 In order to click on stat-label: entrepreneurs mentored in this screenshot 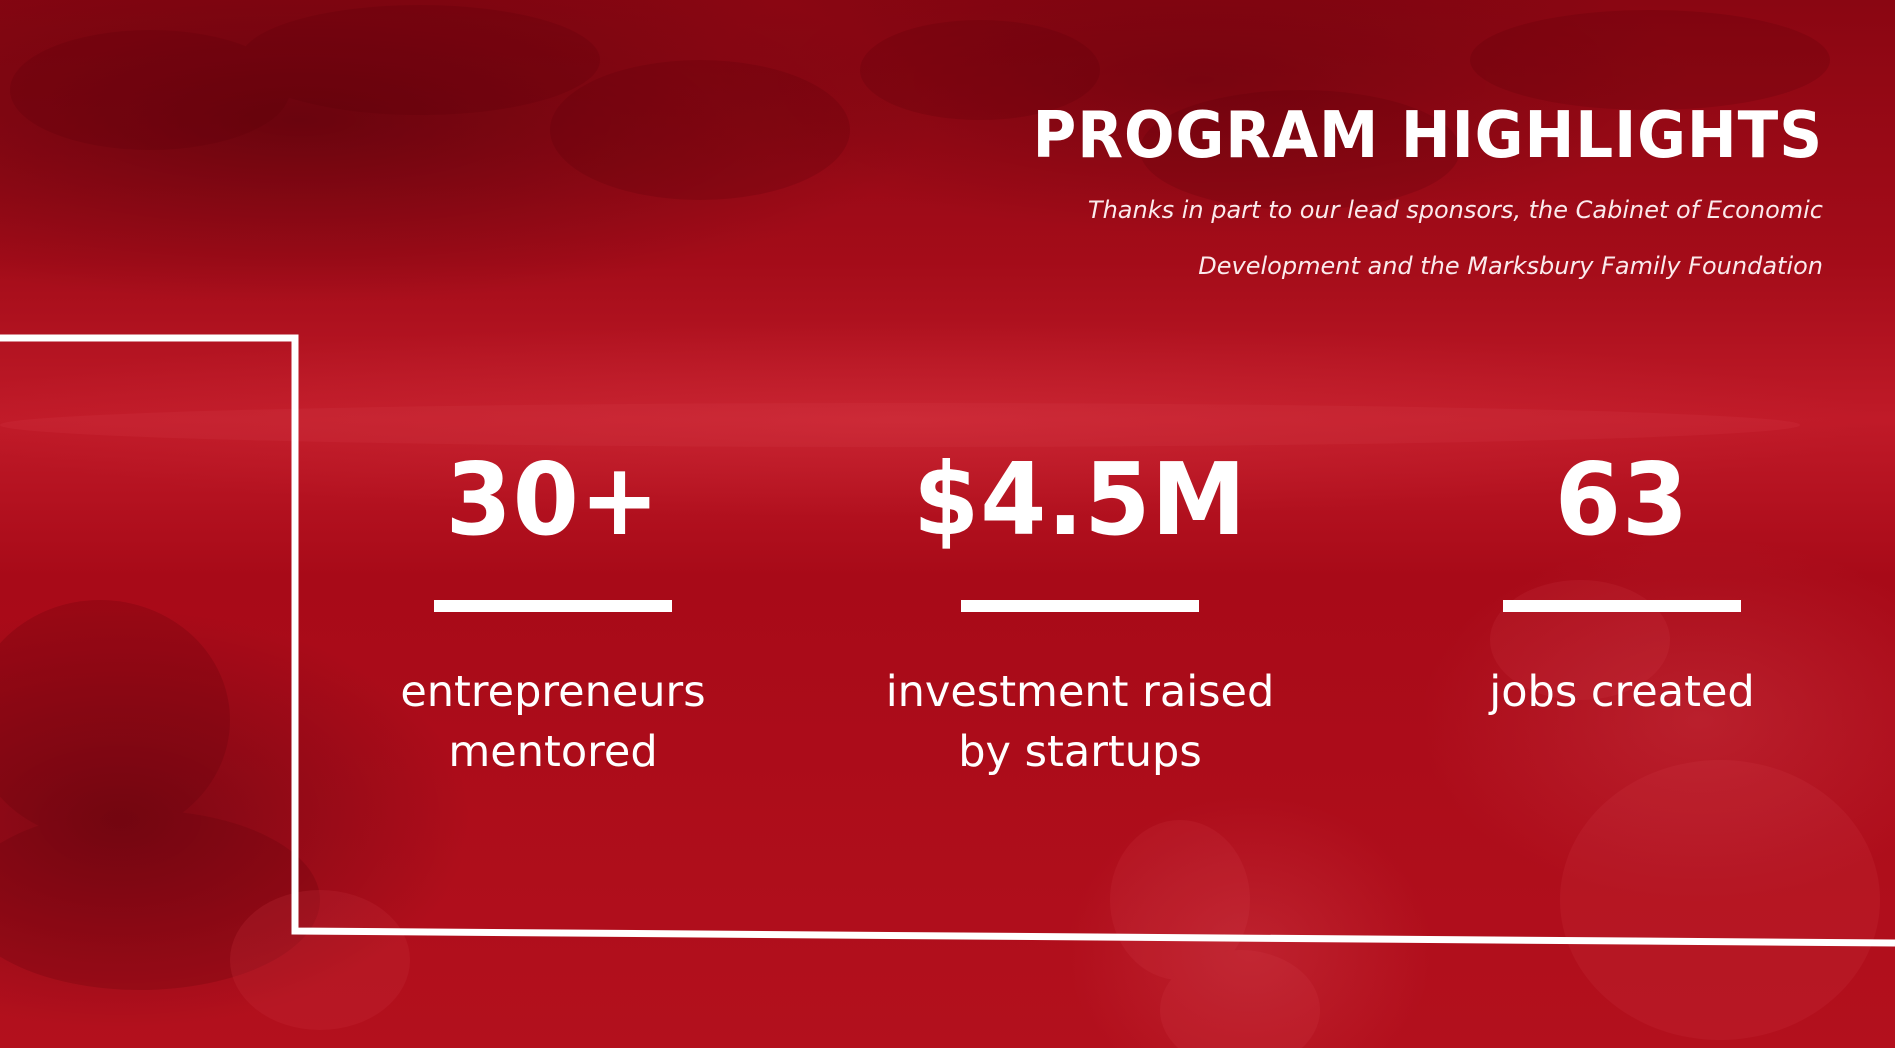, I will do `click(553, 722)`.